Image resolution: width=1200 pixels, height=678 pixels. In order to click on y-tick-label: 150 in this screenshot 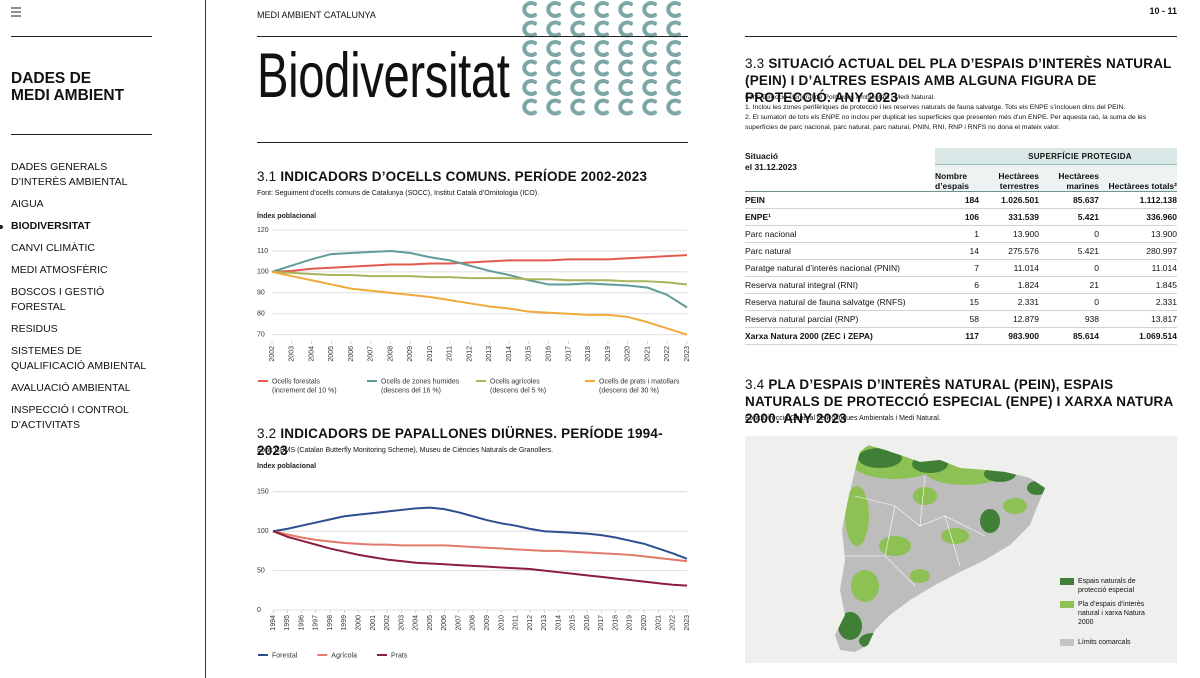, I will do `click(263, 492)`.